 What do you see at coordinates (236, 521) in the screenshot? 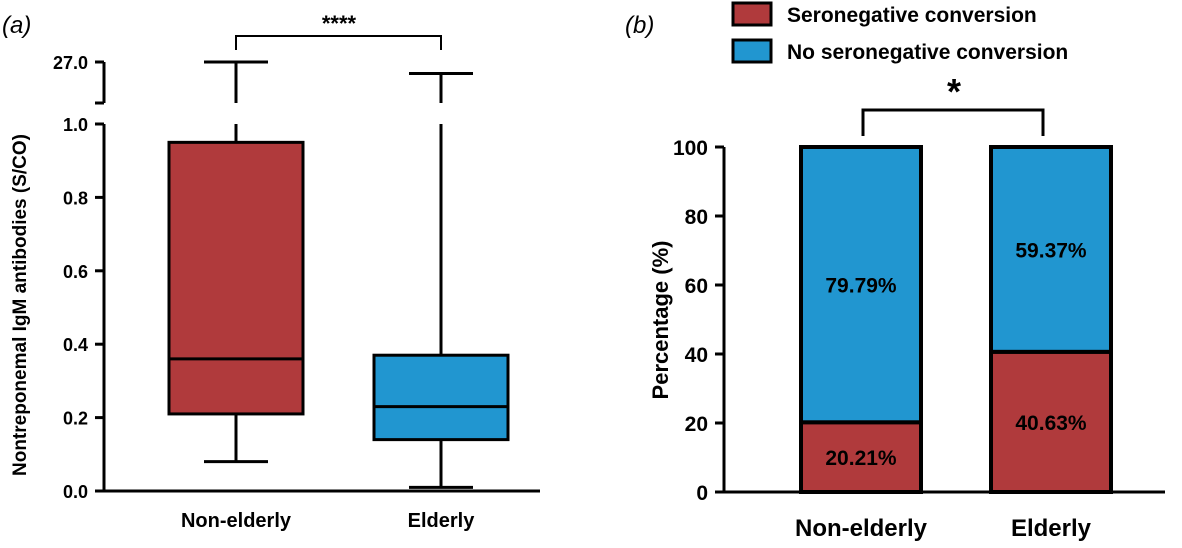
I see `panel-a-category-non-elderly: Non-elderly` at bounding box center [236, 521].